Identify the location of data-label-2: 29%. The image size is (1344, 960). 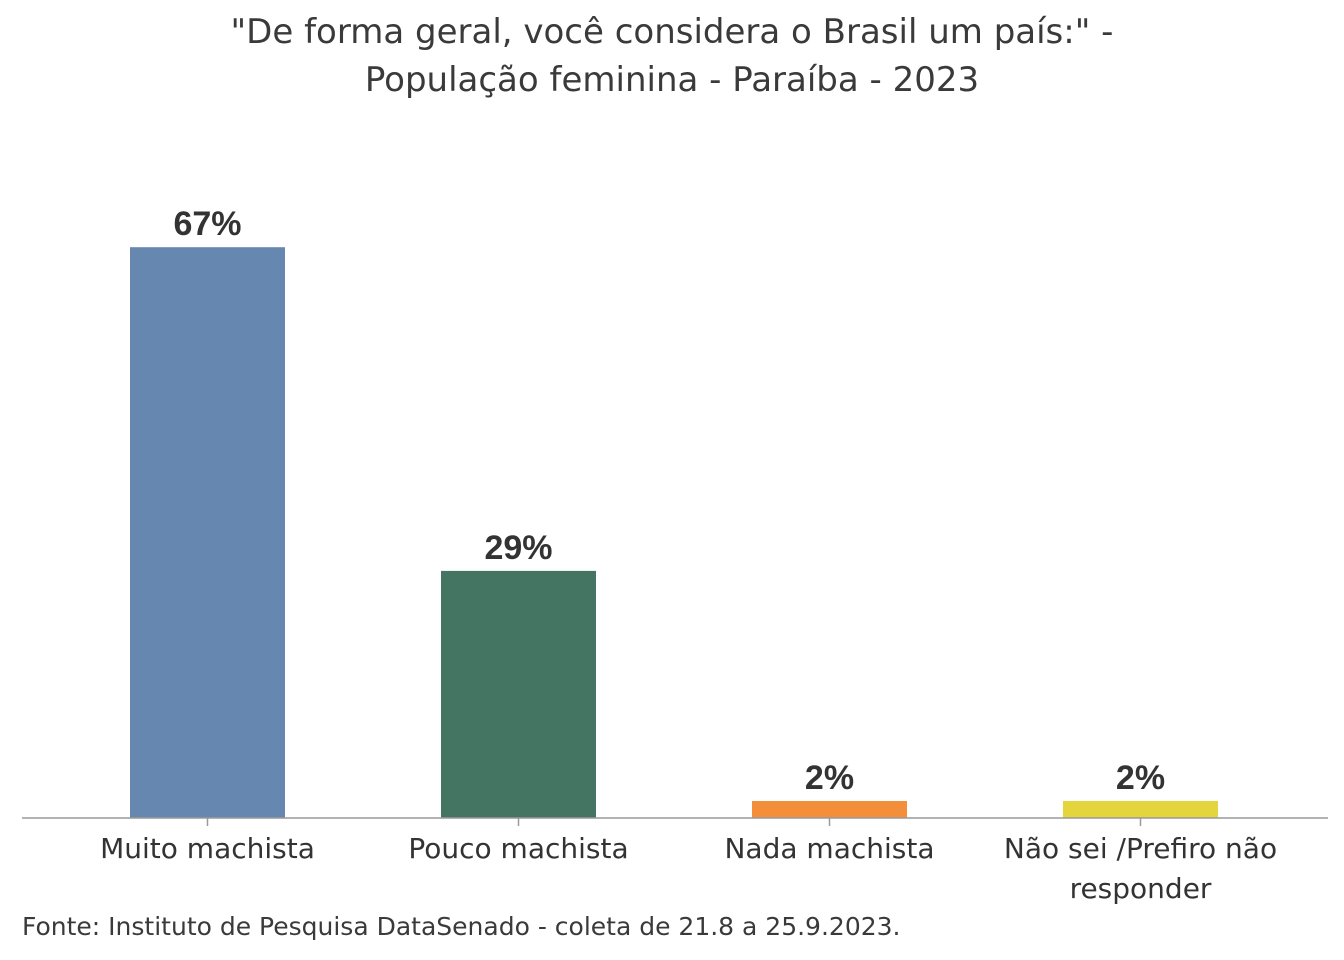
(518, 548).